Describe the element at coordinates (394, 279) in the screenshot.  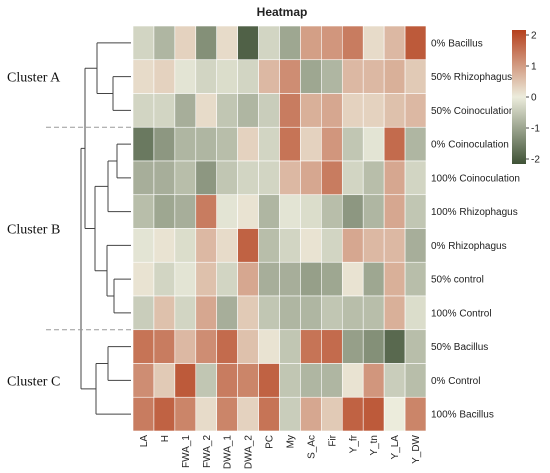
I see `heatmap-cell-50-control-y-la` at that location.